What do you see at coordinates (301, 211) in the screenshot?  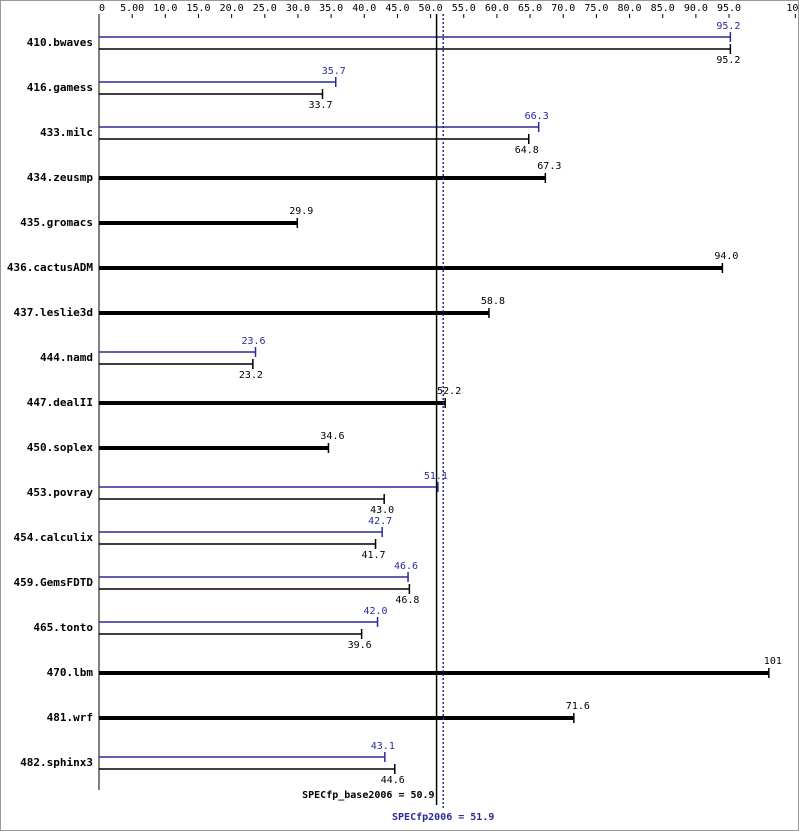 I see `value-label: 29.9` at bounding box center [301, 211].